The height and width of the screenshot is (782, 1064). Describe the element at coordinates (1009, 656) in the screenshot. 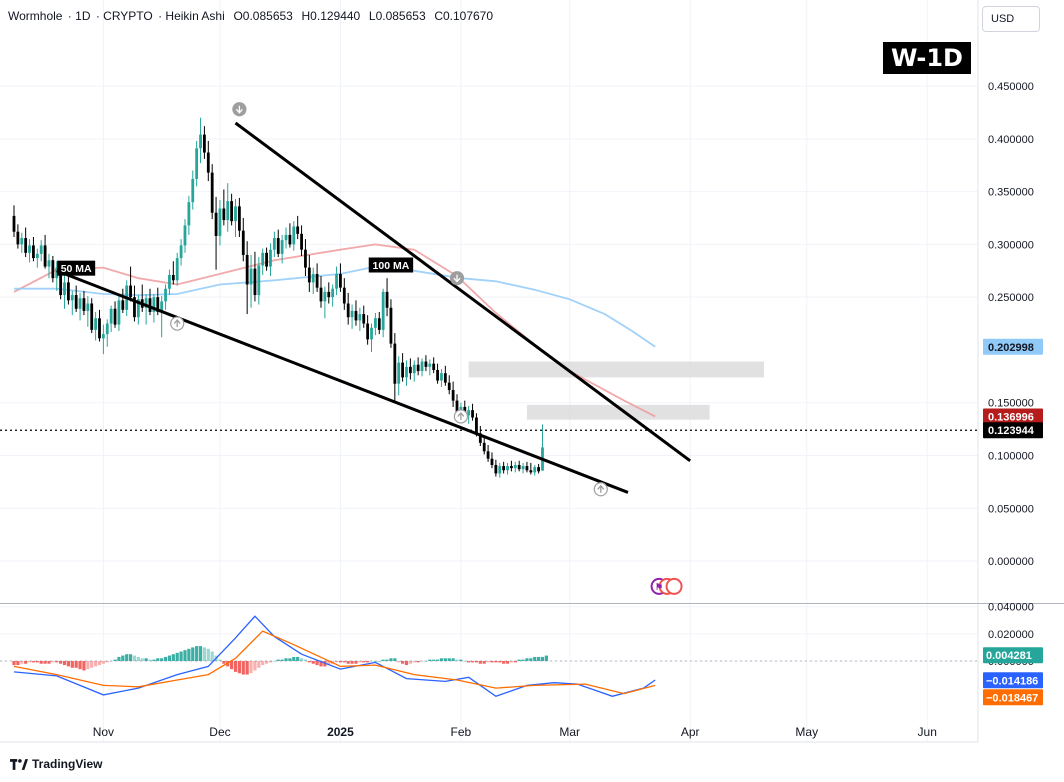

I see `price-label: 0.004281` at that location.